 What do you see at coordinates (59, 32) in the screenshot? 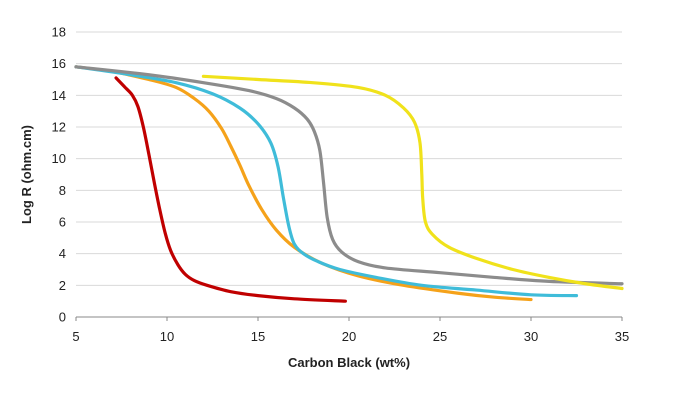
I see `y-tick-label: 18` at bounding box center [59, 32].